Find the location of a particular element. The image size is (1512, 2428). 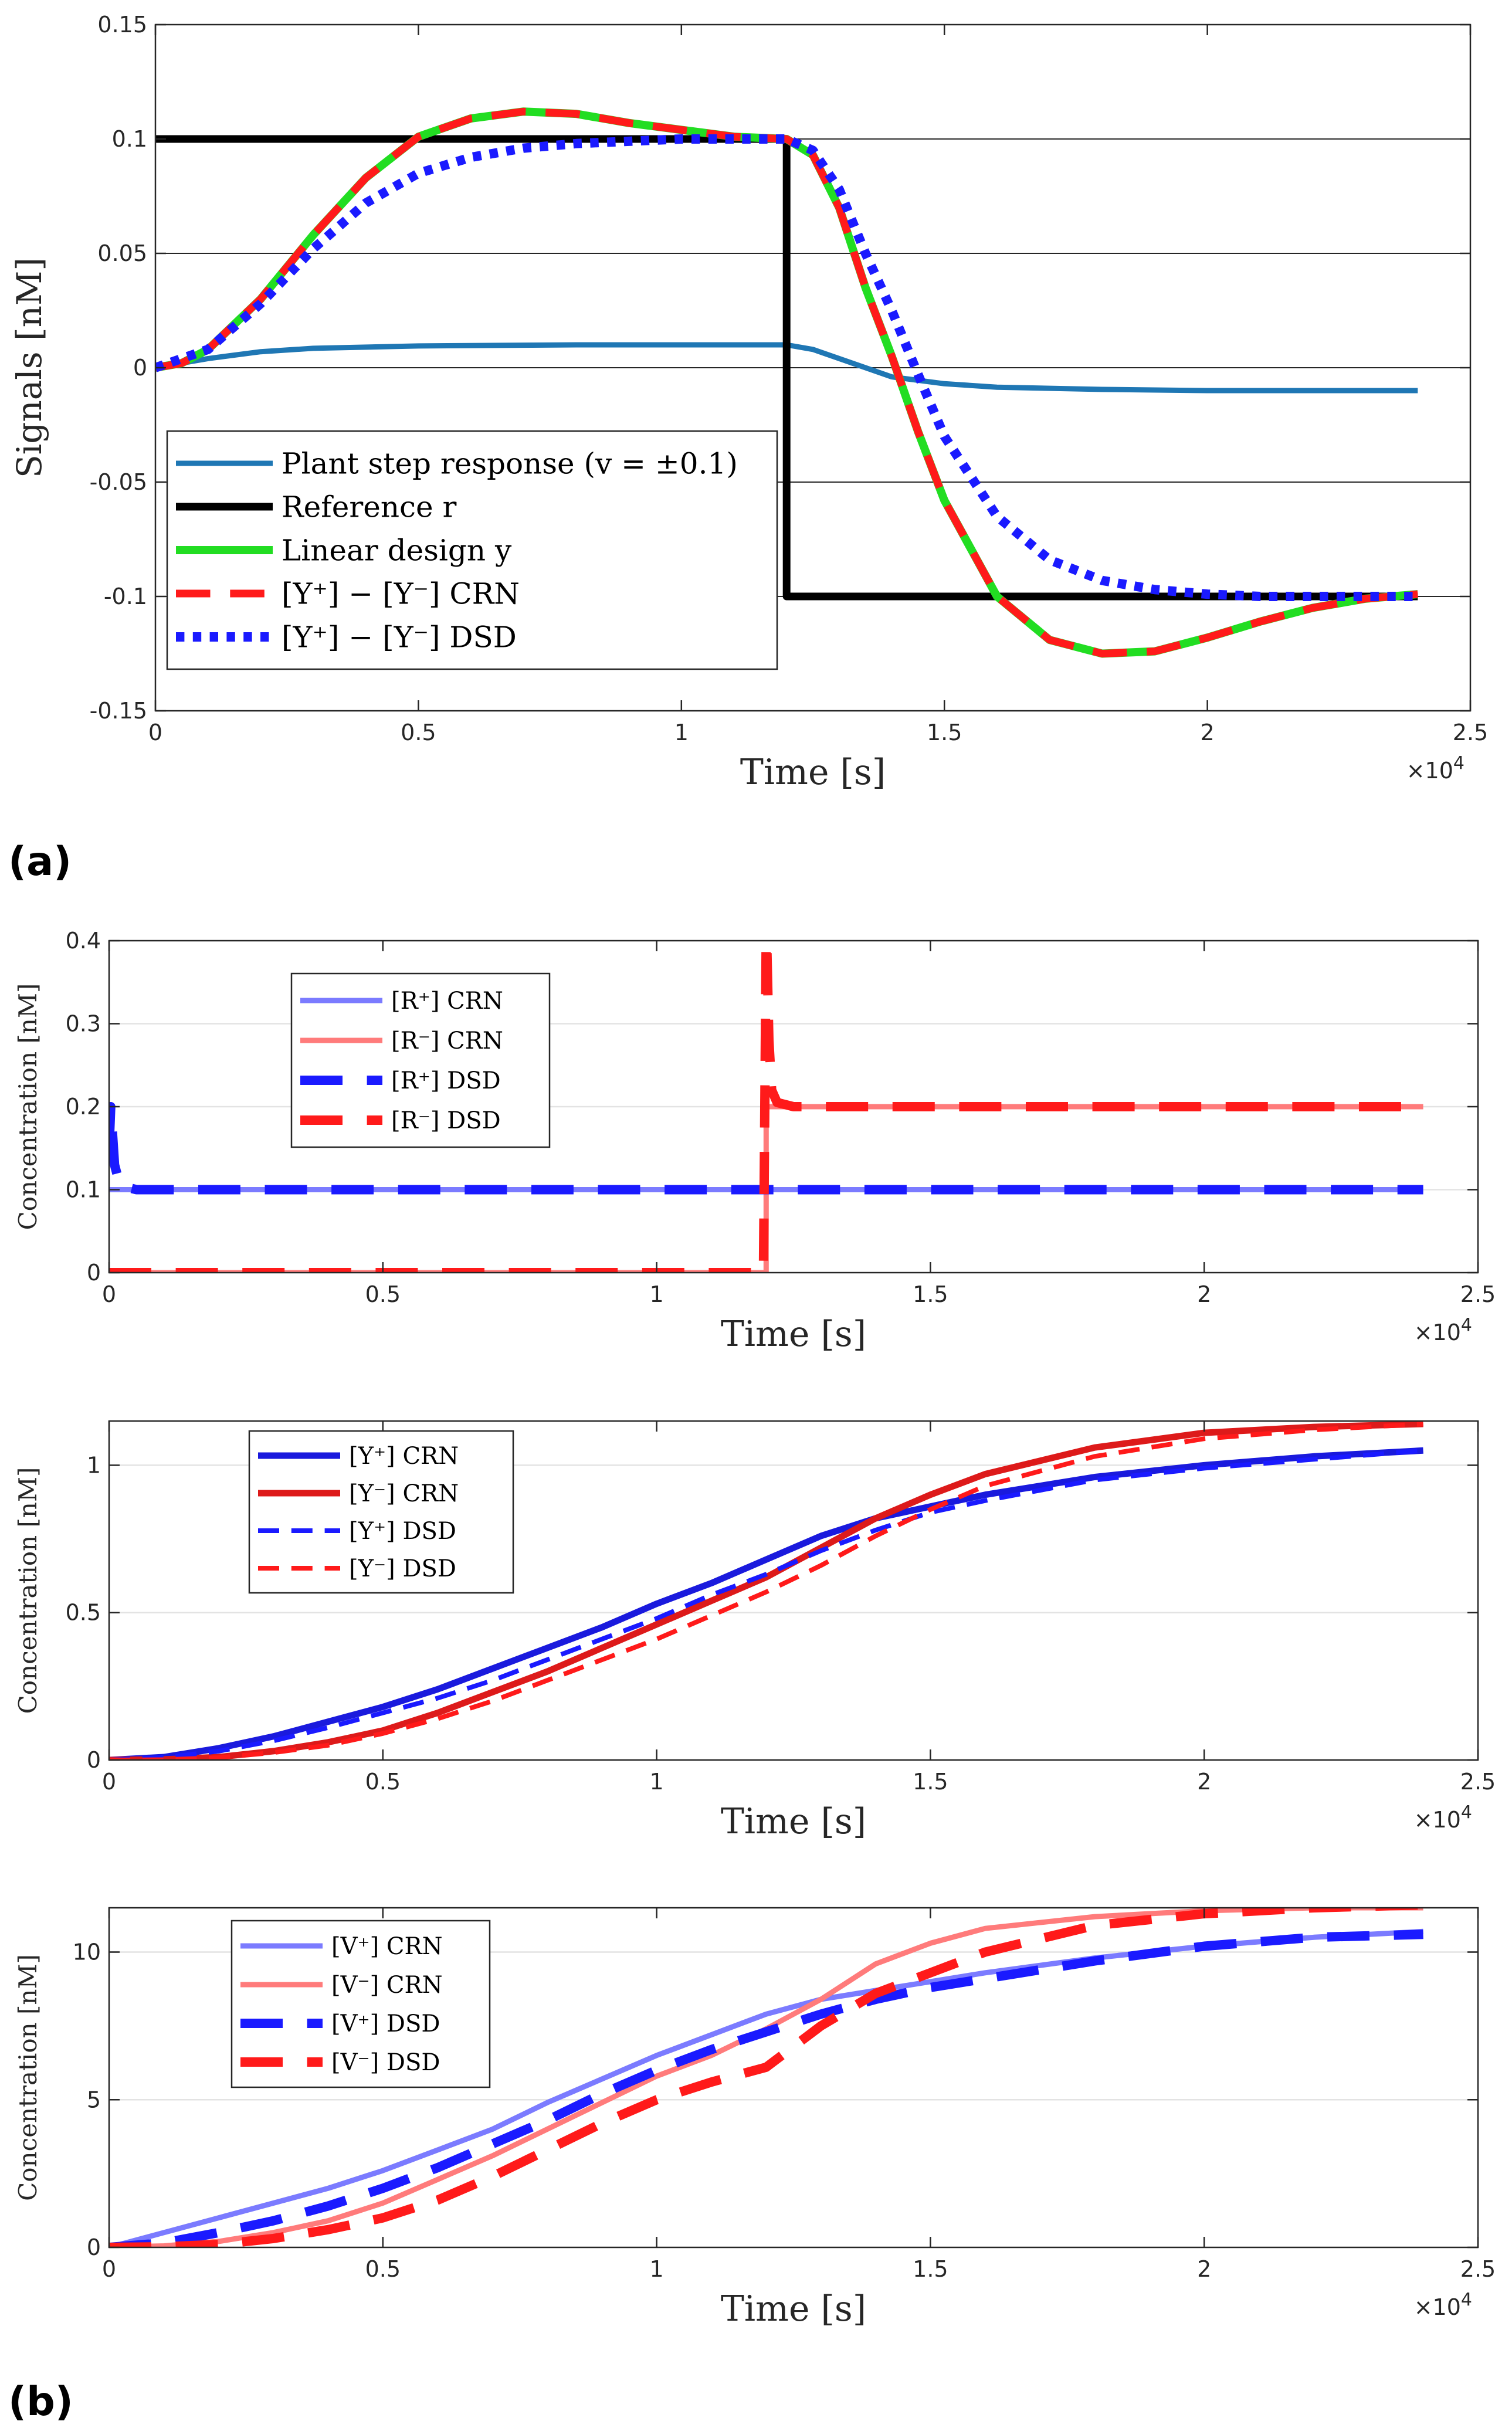

y-tick-label: -0.1 is located at coordinates (126, 596).